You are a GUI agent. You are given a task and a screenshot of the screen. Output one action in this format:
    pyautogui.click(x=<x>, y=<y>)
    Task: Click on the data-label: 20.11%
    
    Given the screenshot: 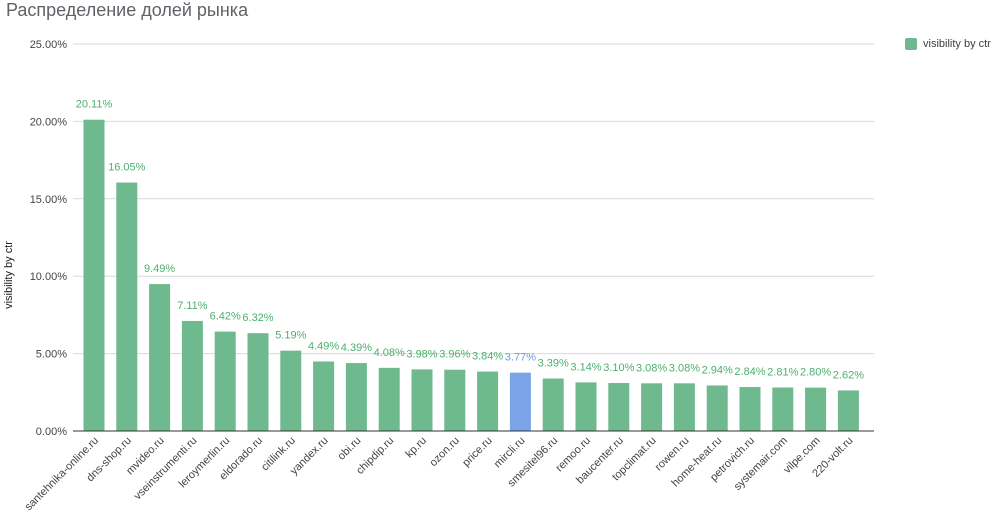 What is the action you would take?
    pyautogui.click(x=94, y=105)
    